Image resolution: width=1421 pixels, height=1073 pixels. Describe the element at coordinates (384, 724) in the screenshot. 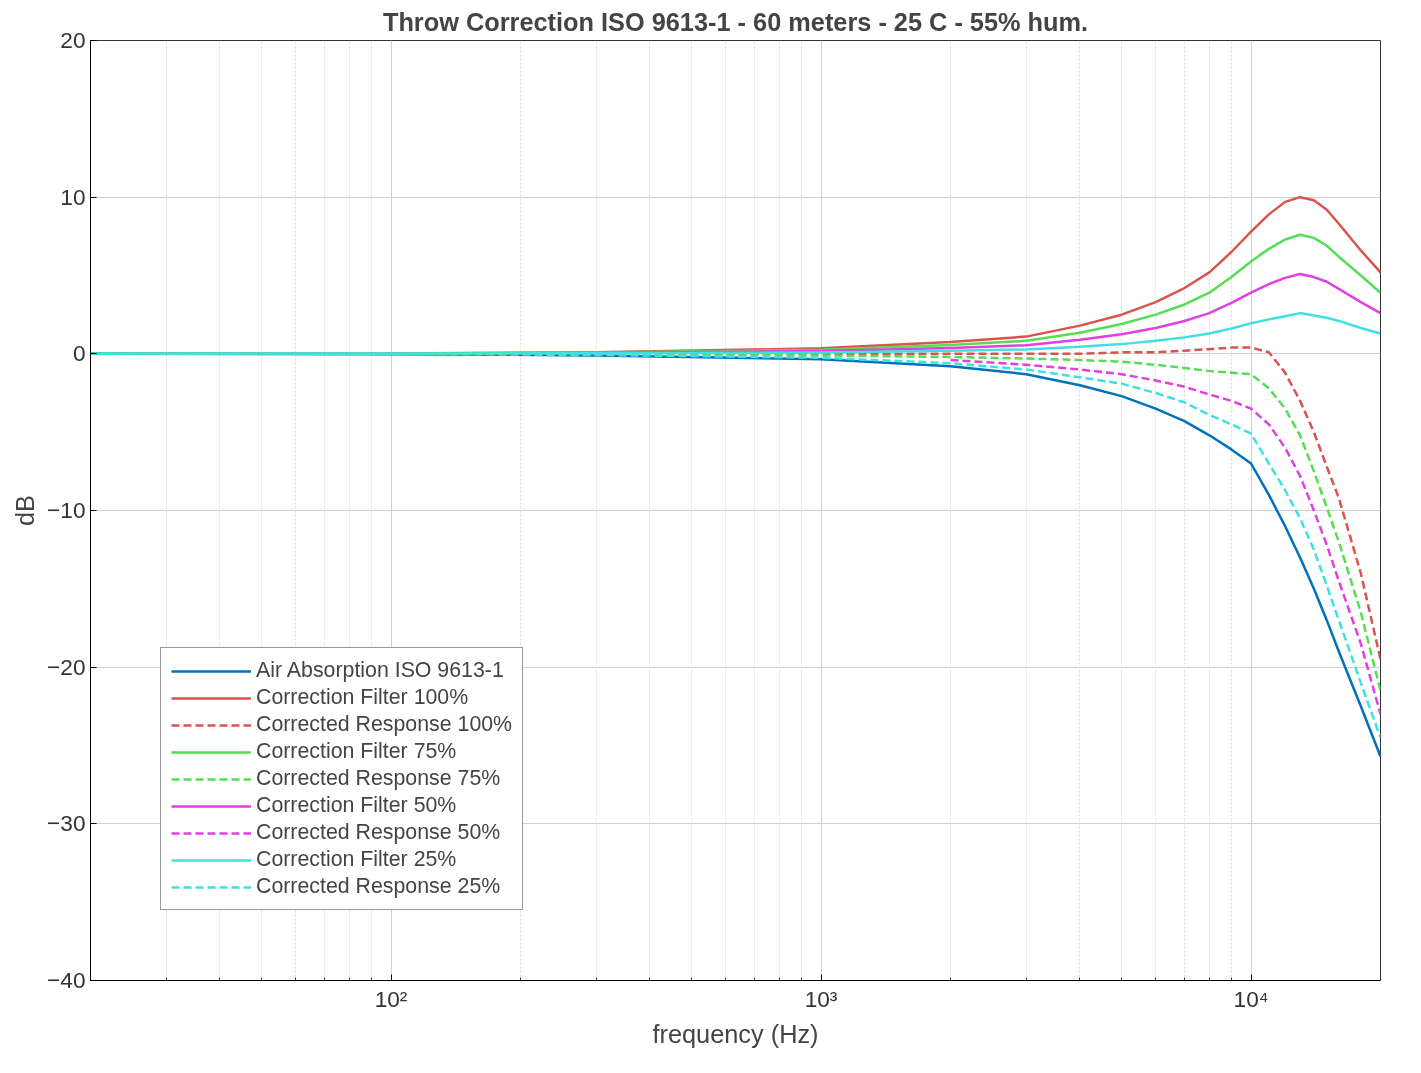

I see `legend-label: Corrected Response 100%` at that location.